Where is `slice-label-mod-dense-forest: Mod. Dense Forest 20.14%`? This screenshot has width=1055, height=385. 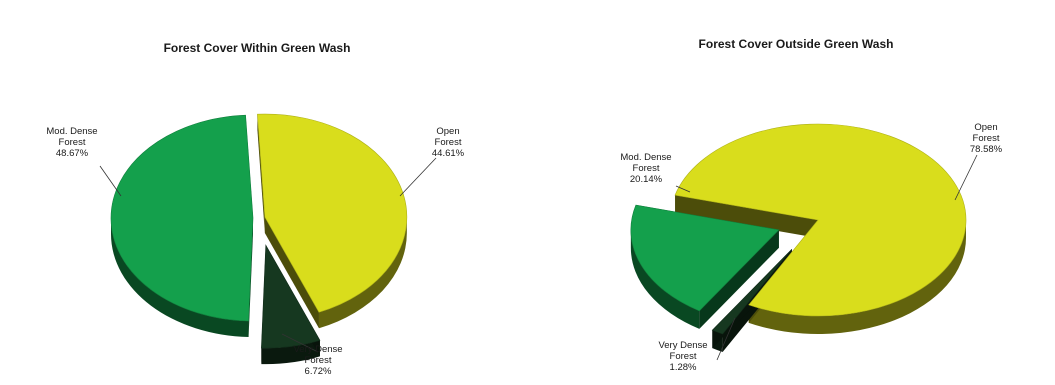
slice-label-mod-dense-forest: Mod. Dense Forest 20.14% is located at coordinates (645, 168).